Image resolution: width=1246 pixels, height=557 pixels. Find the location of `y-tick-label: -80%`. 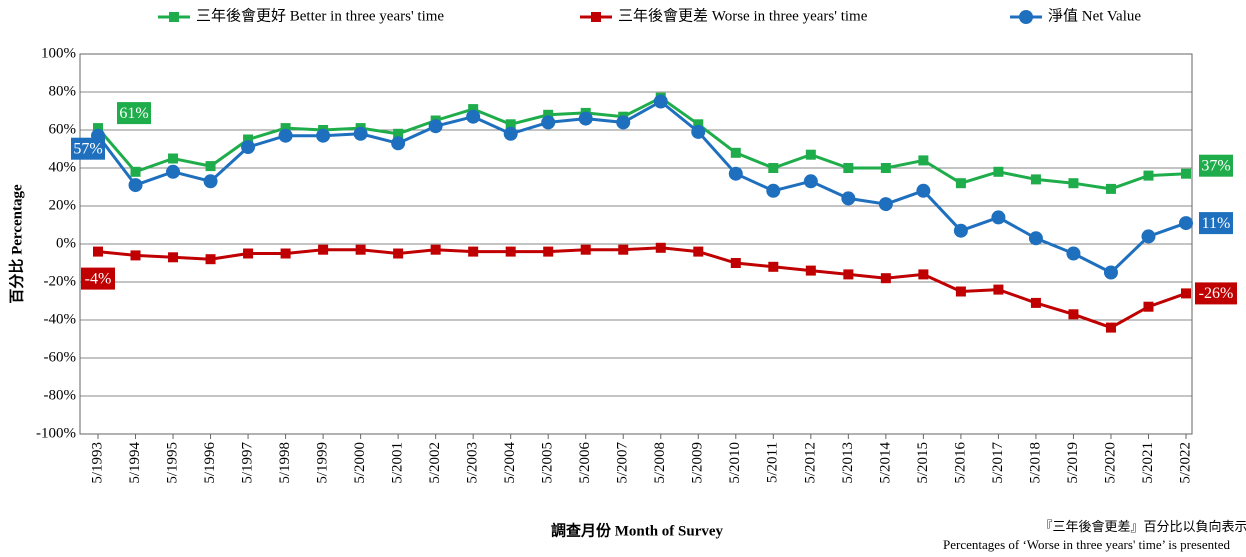

y-tick-label: -80% is located at coordinates (60, 395).